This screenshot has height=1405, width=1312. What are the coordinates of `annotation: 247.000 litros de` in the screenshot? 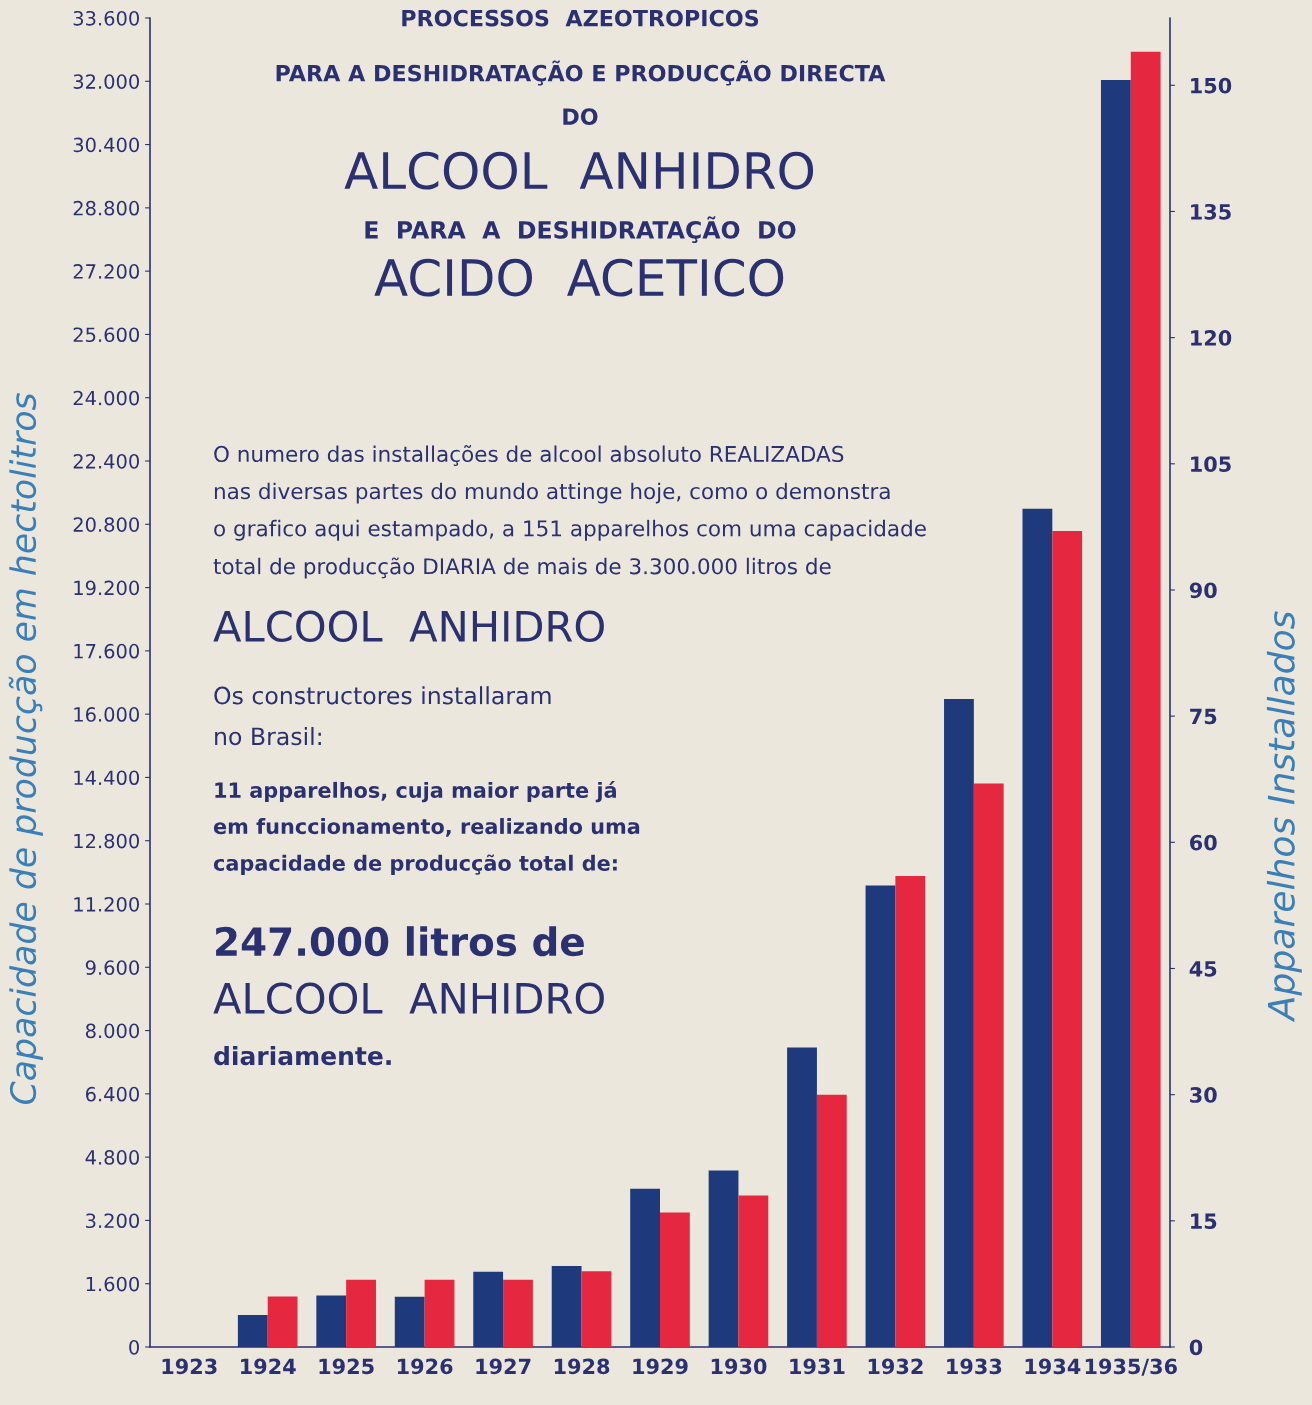 It's located at (400, 941).